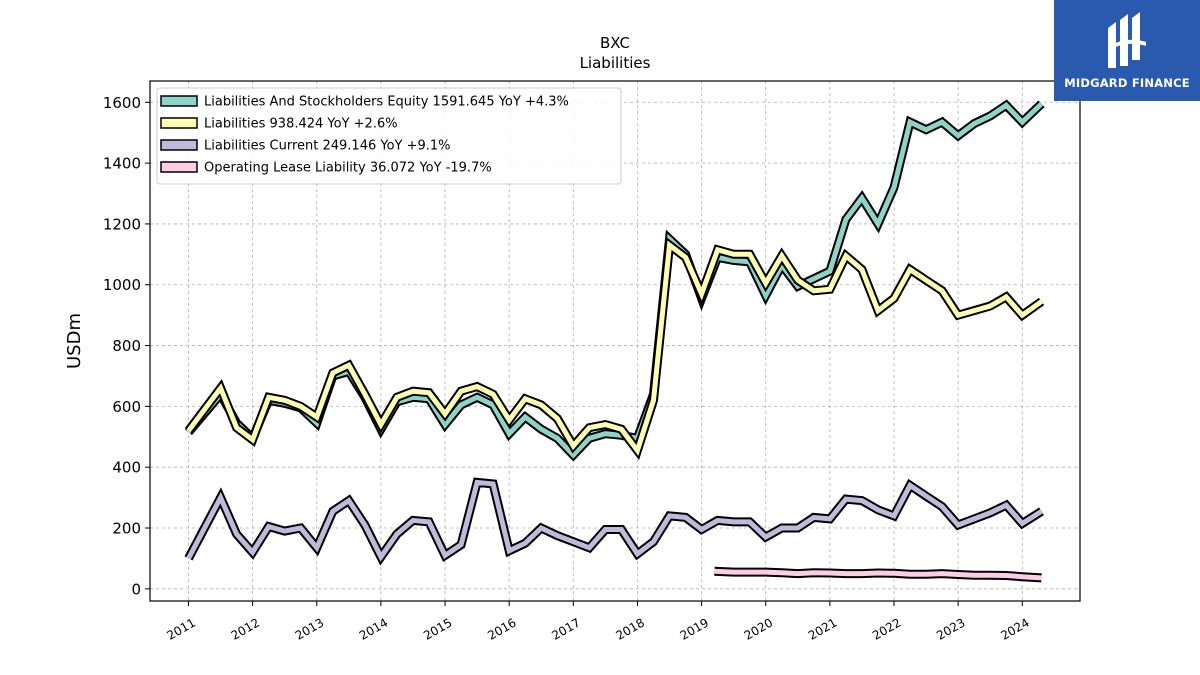  I want to click on x-tick-label: 2020, so click(758, 628).